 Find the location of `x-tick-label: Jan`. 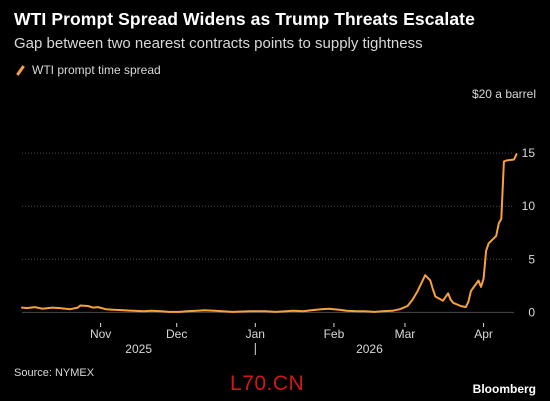

x-tick-label: Jan is located at coordinates (255, 334).